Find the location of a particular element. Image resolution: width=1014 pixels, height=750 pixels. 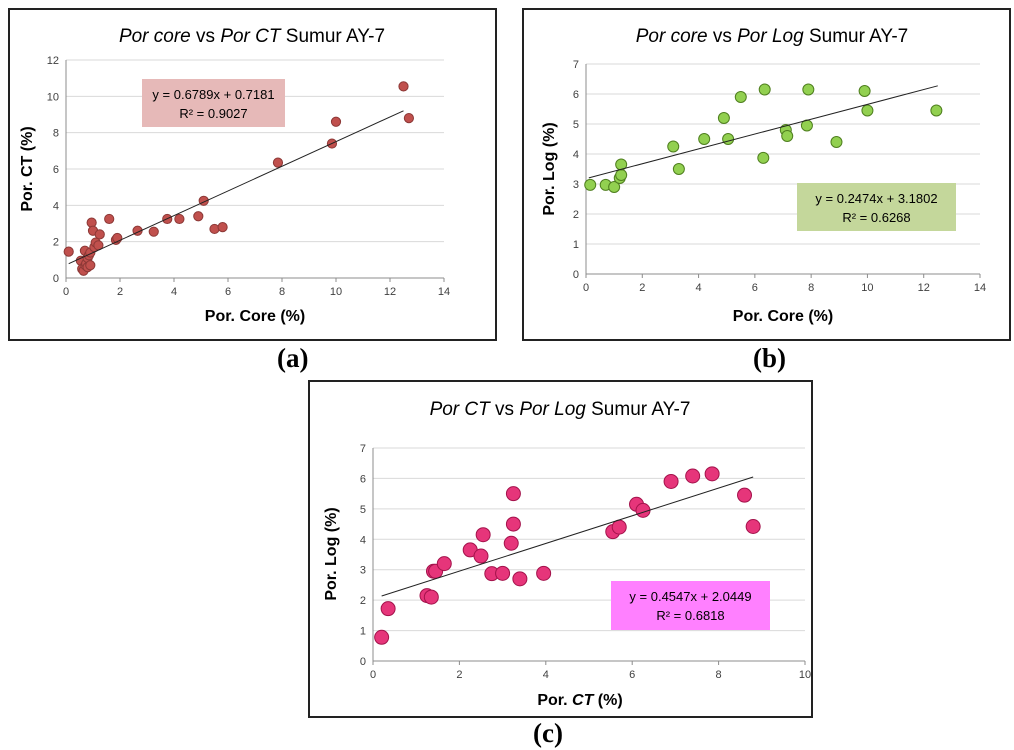

x-tick-label: 10 is located at coordinates (805, 675).